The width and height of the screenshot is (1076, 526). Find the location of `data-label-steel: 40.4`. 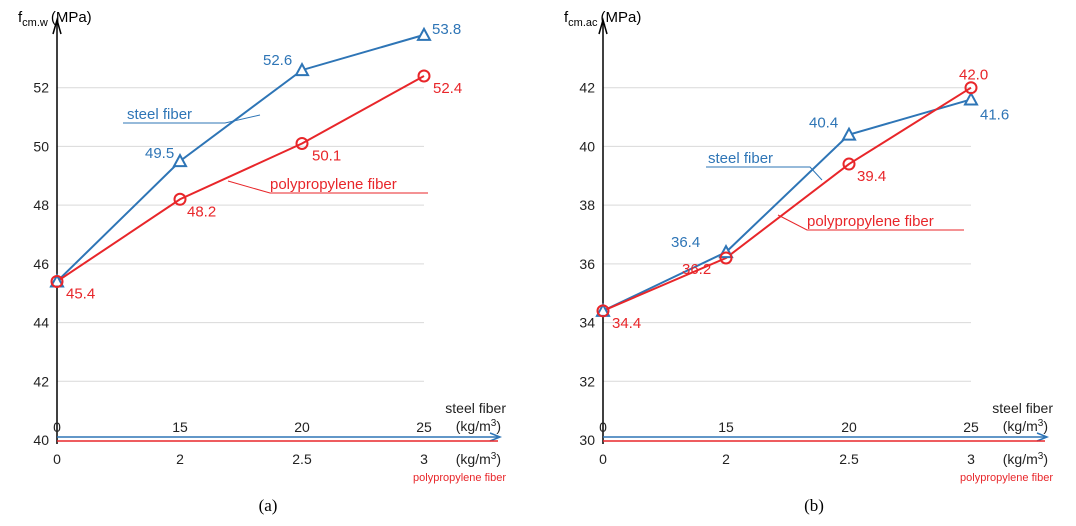

data-label-steel: 40.4 is located at coordinates (823, 123).